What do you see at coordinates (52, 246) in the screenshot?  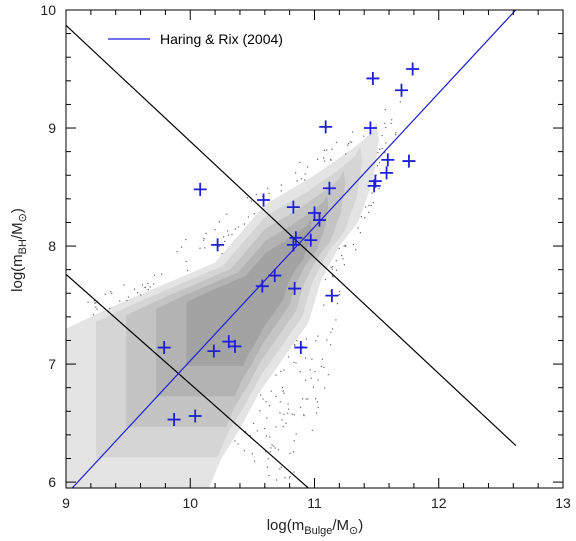 I see `y-tick-label: 8` at bounding box center [52, 246].